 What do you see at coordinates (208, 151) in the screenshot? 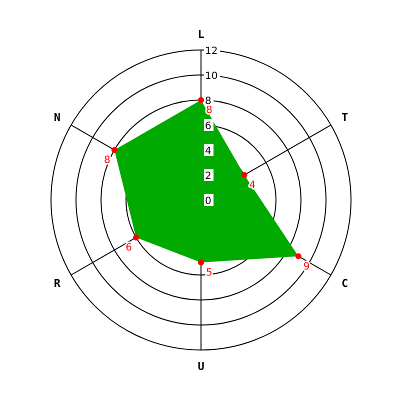
I see `y-tick-label: 4` at bounding box center [208, 151].